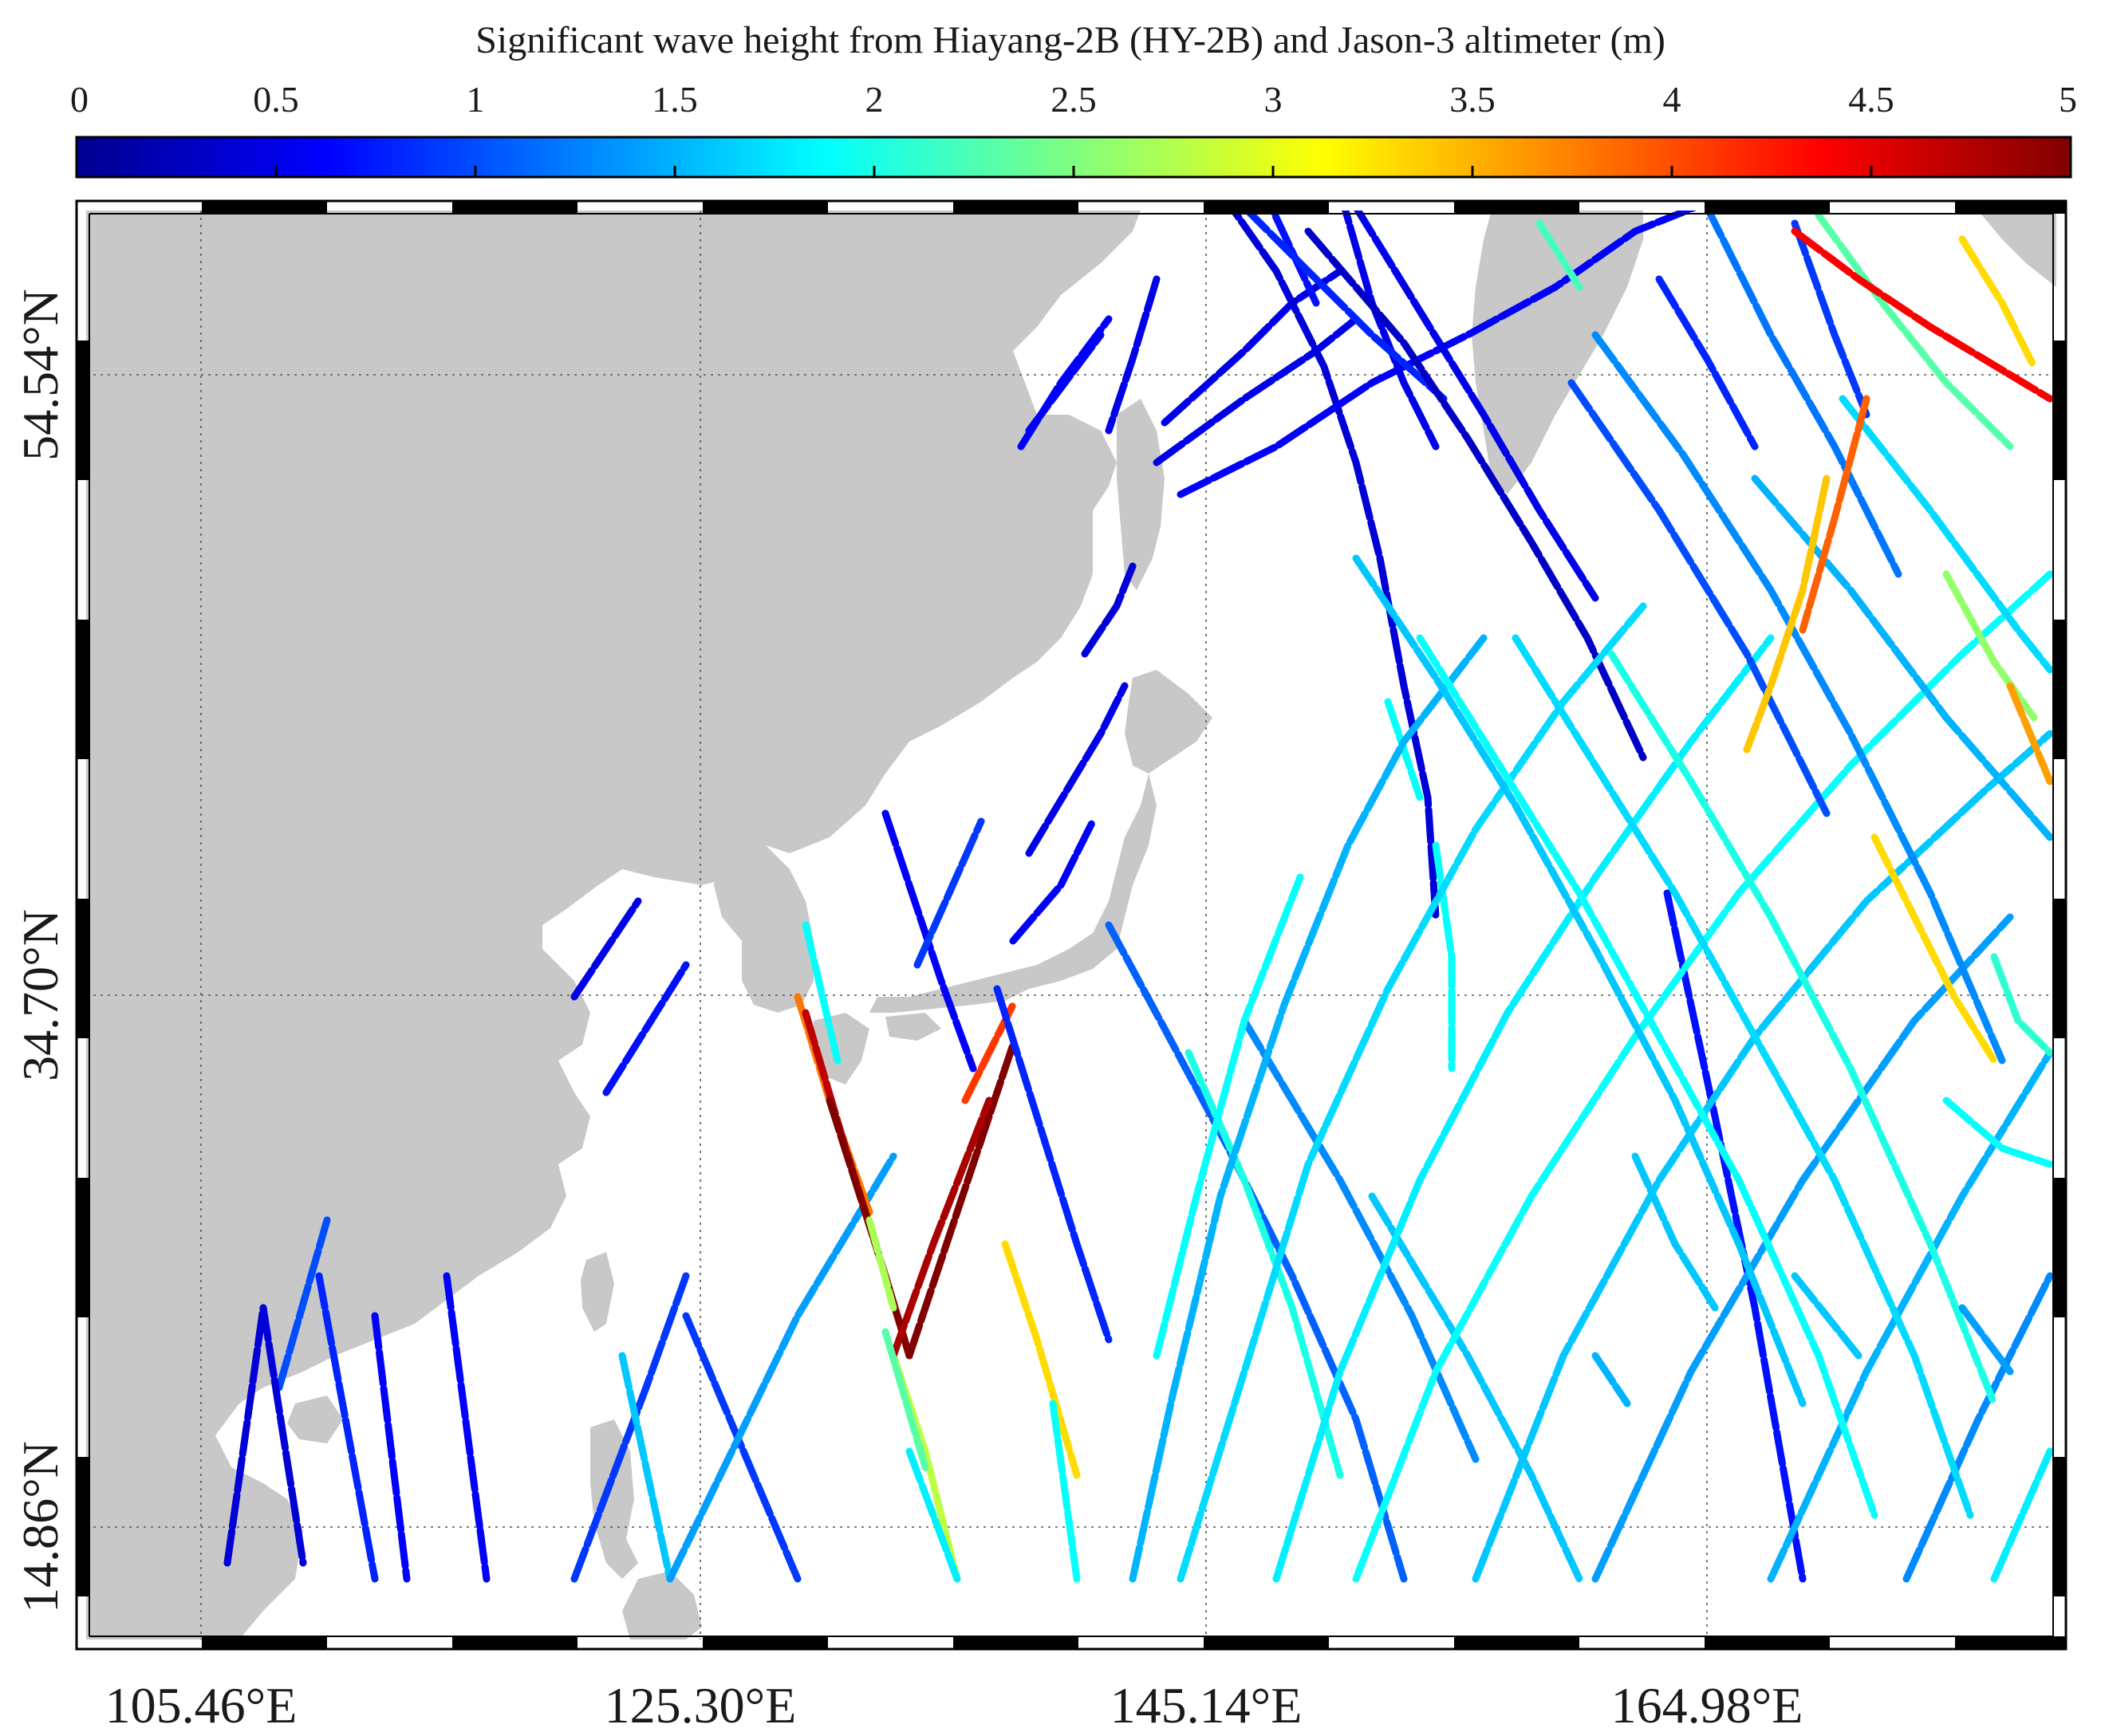 This screenshot has width=2101, height=1736. What do you see at coordinates (1871, 99) in the screenshot?
I see `colorbar-tick-label: 4.5` at bounding box center [1871, 99].